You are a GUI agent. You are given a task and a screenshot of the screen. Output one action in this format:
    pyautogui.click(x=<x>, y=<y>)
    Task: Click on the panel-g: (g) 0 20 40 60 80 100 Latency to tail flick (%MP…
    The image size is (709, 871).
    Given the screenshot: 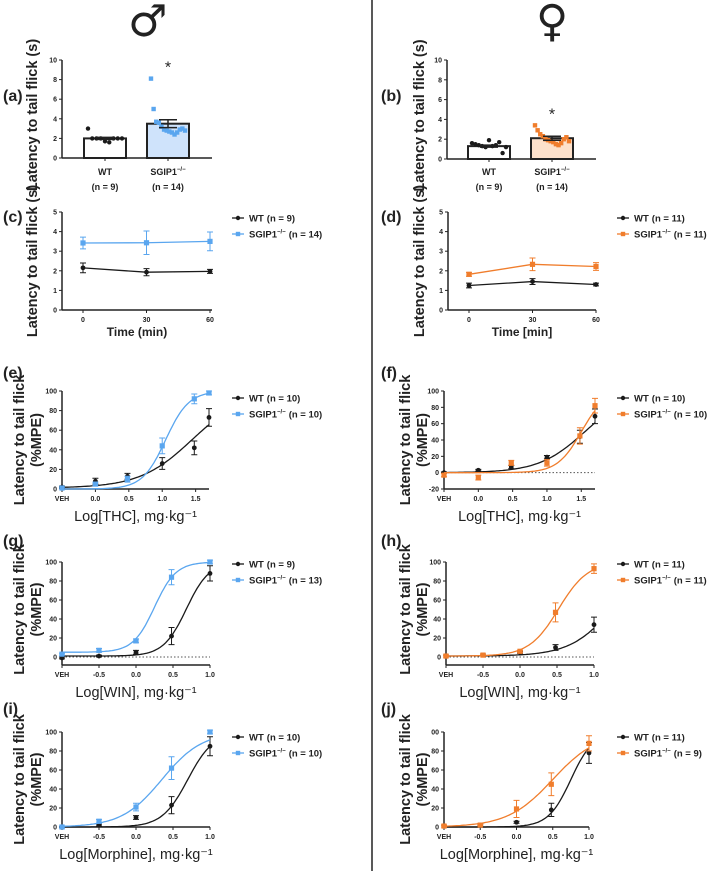 What is the action you would take?
    pyautogui.click(x=162, y=617)
    